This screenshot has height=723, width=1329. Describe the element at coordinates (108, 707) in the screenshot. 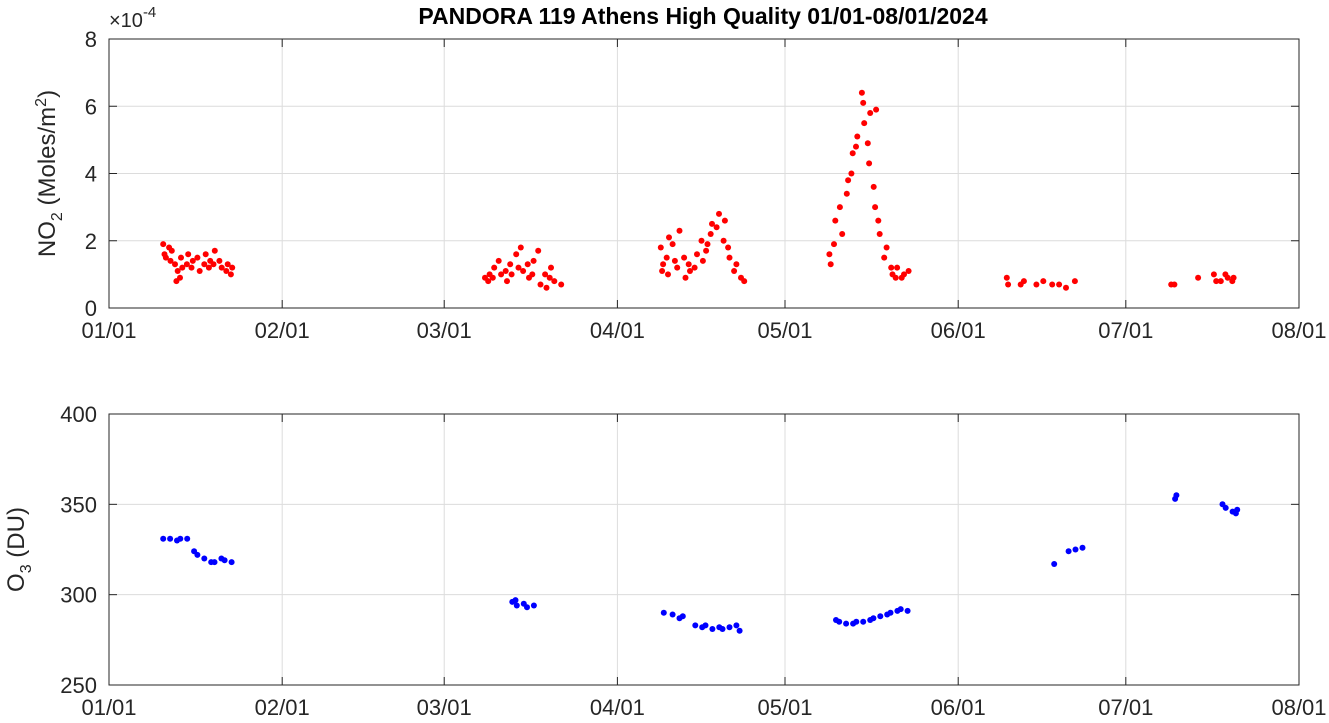

I see `x-tick-label: 01/01` at that location.